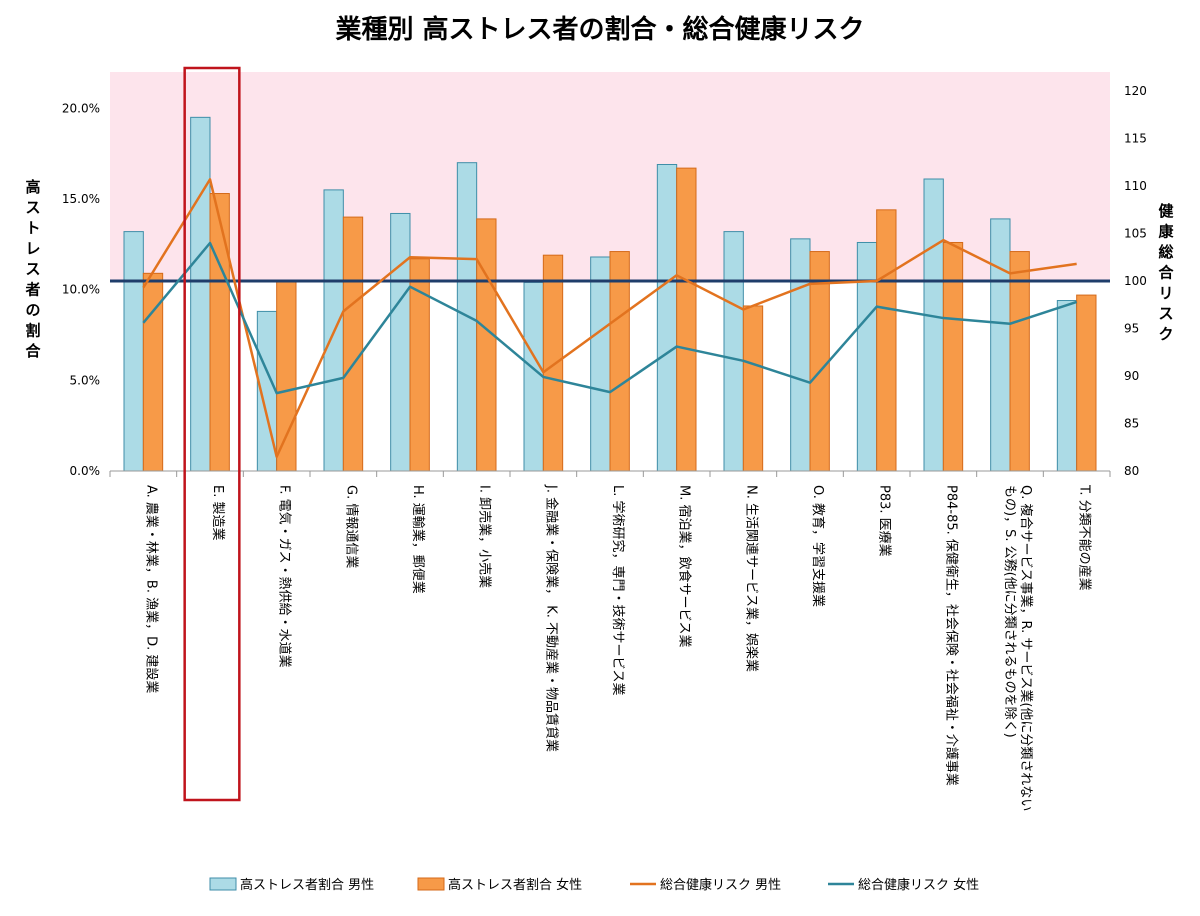 This screenshot has height=916, width=1200. What do you see at coordinates (1165, 273) in the screenshot?
I see `right-title-char: 合` at bounding box center [1165, 273].